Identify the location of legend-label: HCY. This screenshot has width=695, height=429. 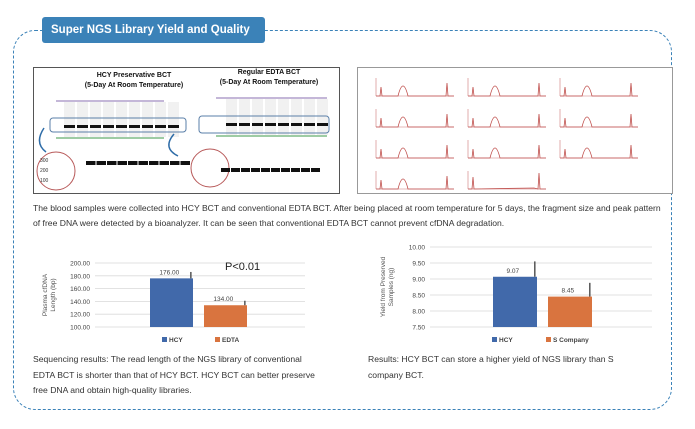
(506, 340).